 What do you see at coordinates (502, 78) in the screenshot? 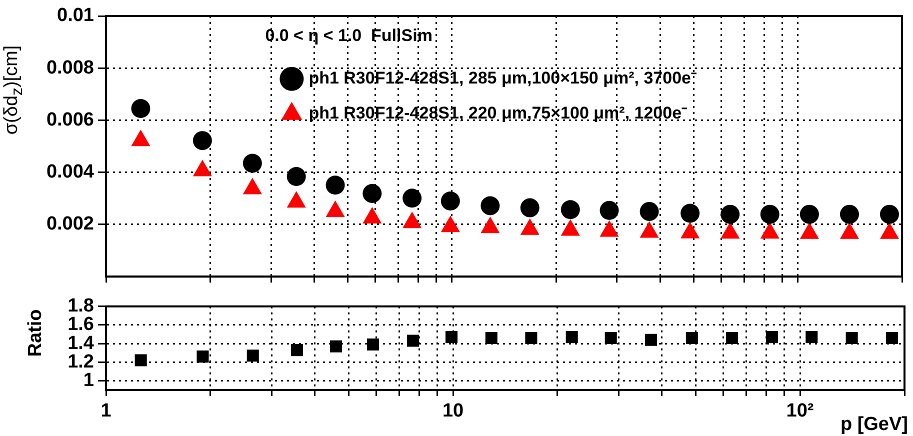
I see `legend-label: ph1 R30F12-428S1, 285 μm,100×150 μm², 3700e⁻` at bounding box center [502, 78].